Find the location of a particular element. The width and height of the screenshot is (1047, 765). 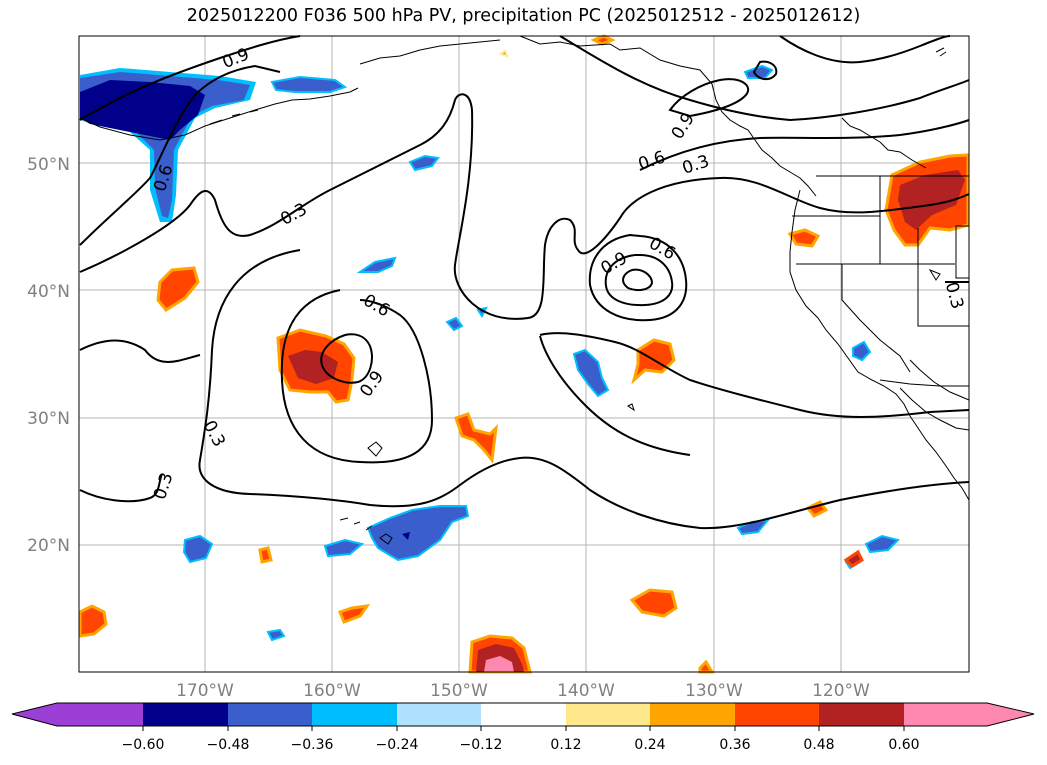

colorbar-tick-label: 0.12 is located at coordinates (565, 745).